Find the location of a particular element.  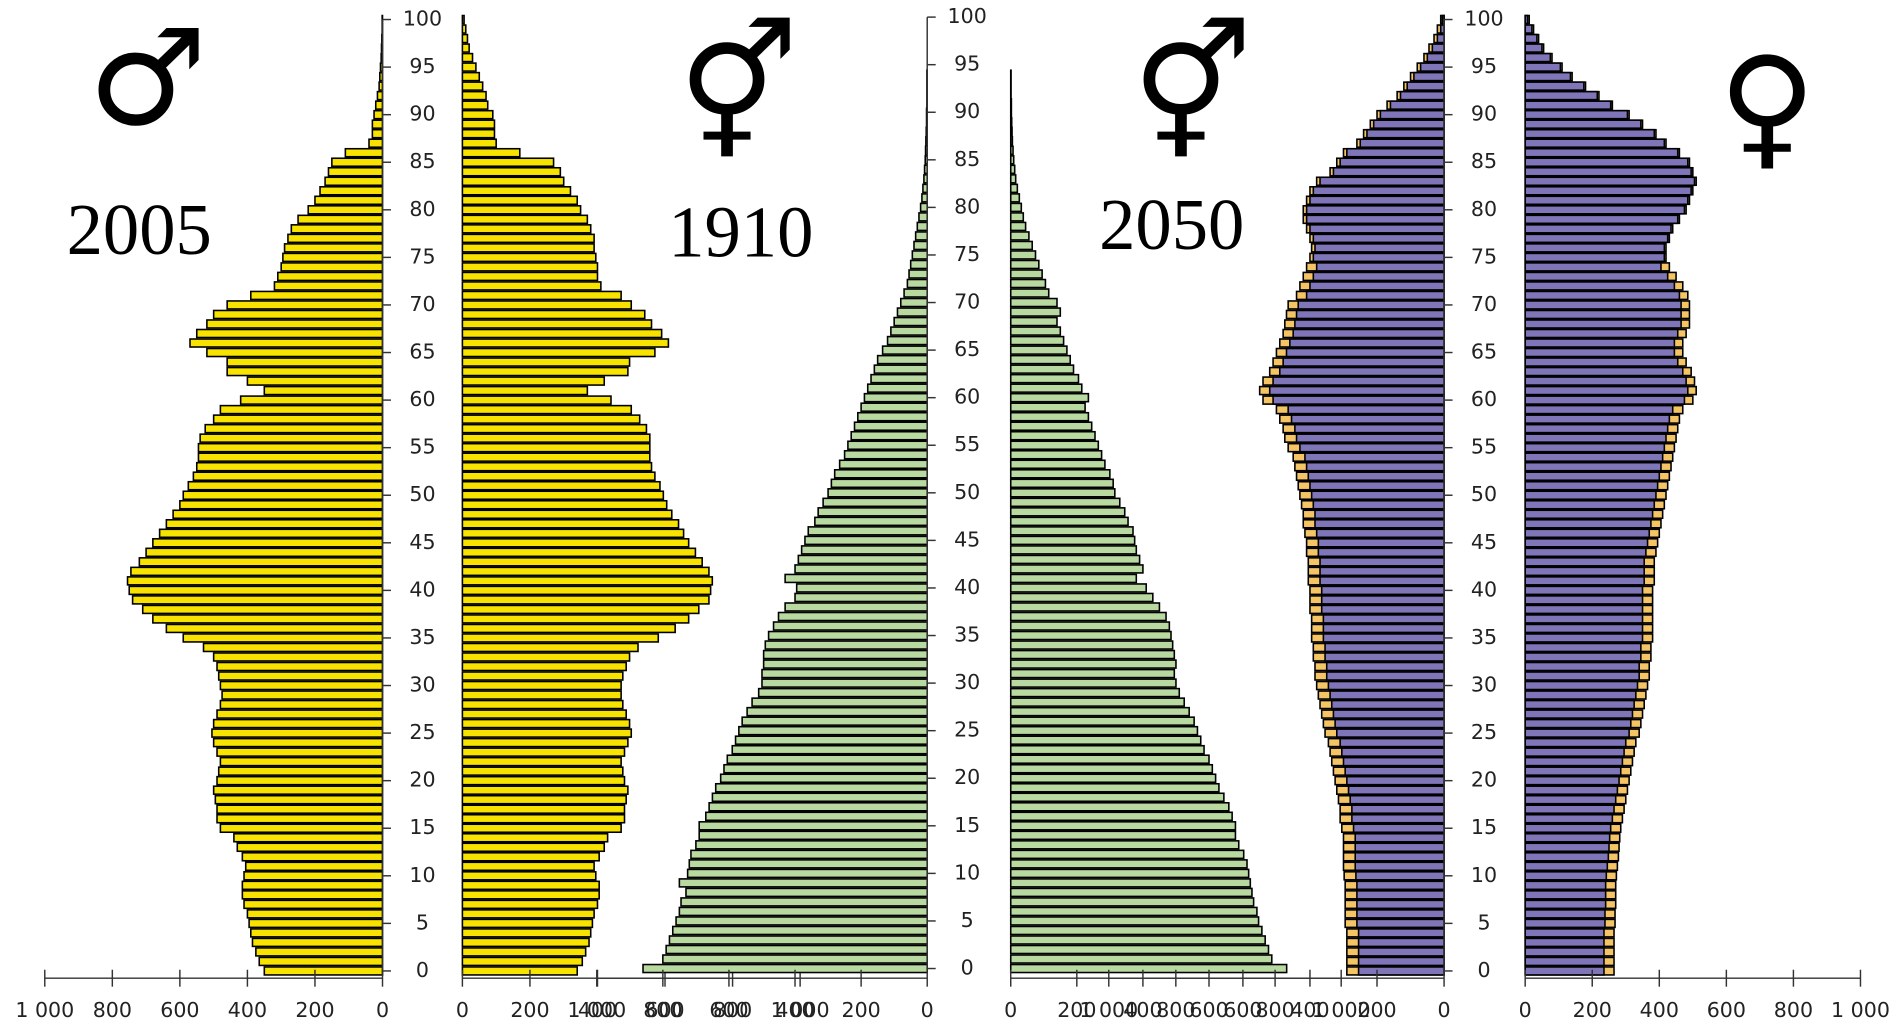

y-tick-label: 30 is located at coordinates (967, 682).